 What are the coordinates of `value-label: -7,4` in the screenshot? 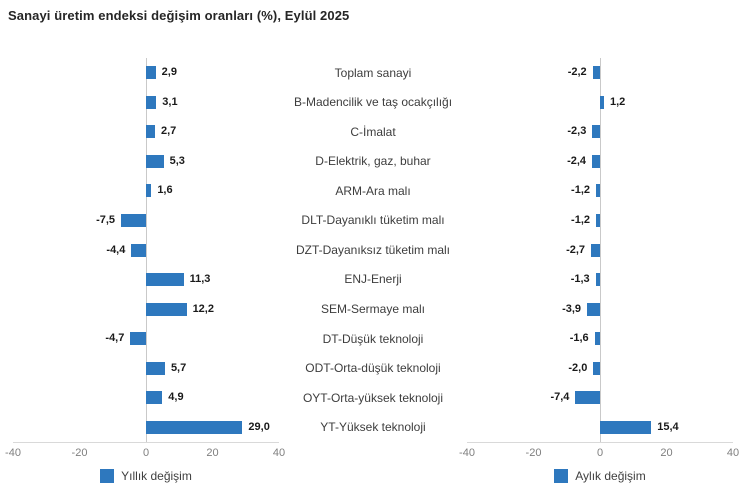 It's located at (560, 397).